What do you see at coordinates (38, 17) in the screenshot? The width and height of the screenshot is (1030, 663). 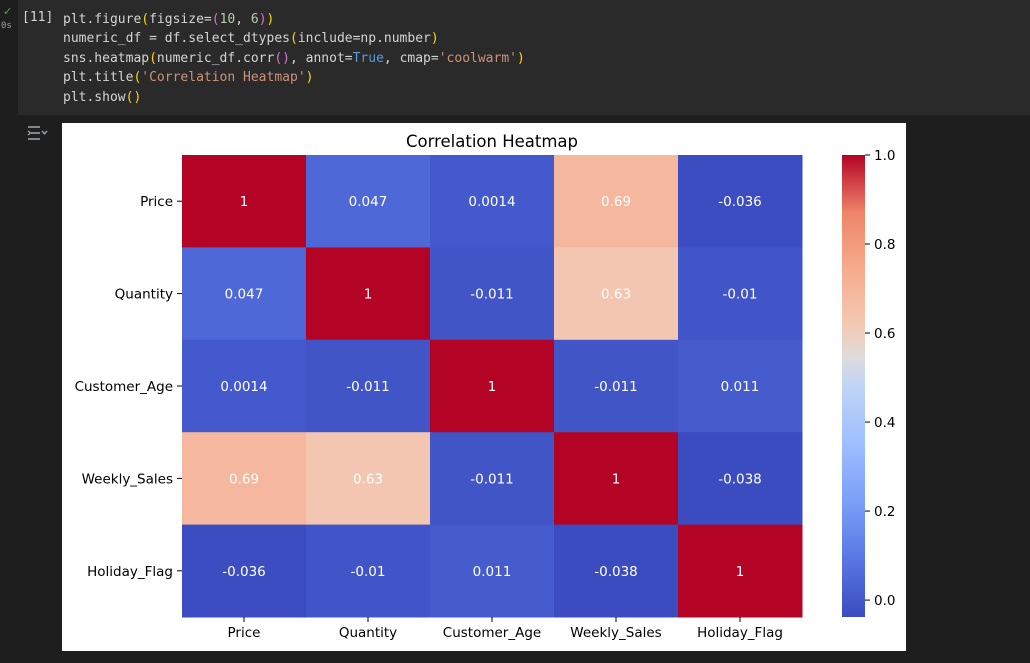 I see `execution-count: [11]` at bounding box center [38, 17].